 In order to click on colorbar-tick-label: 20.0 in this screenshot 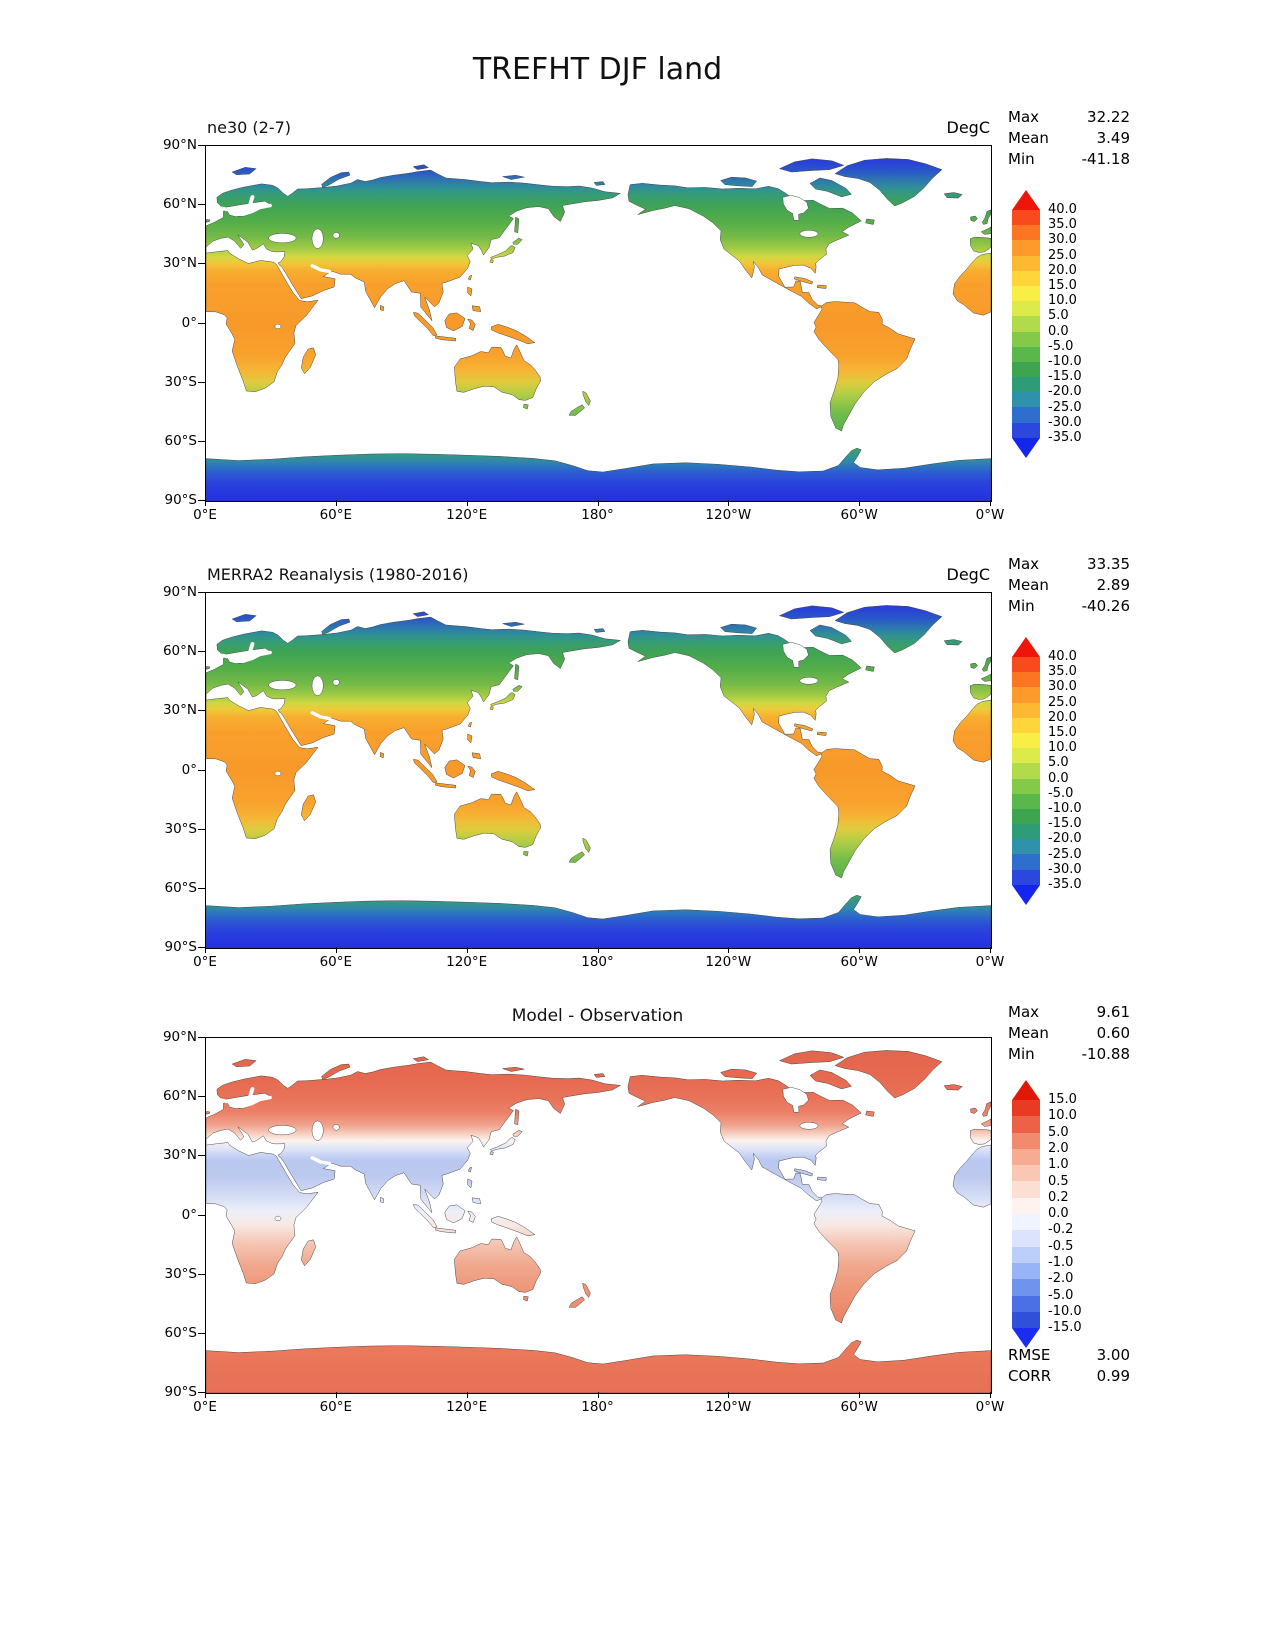, I will do `click(1062, 270)`.